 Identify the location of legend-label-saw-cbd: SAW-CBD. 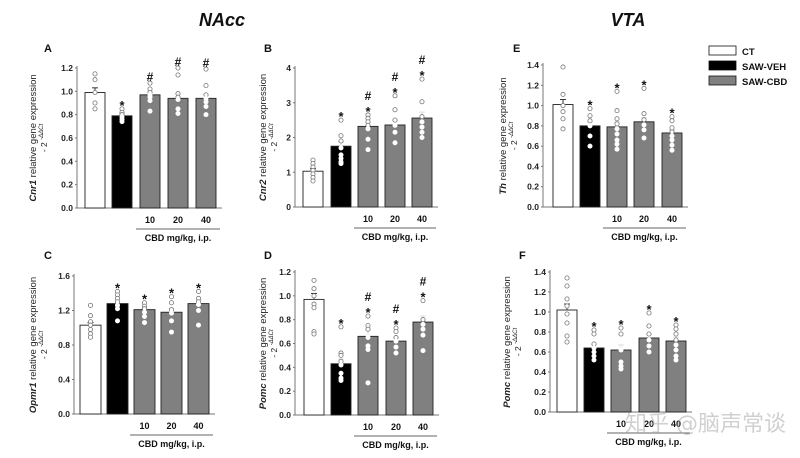
(764, 82).